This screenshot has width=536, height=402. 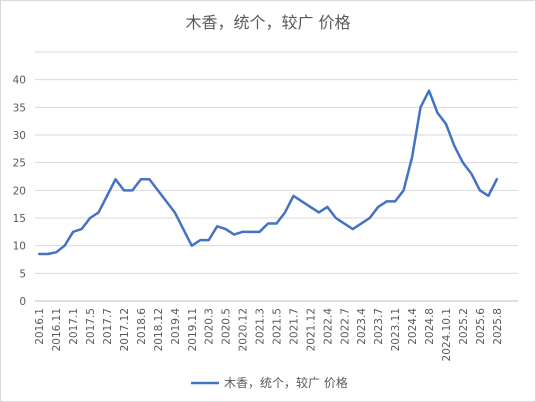 What do you see at coordinates (108, 326) in the screenshot?
I see `x-tick-label: 2017.7` at bounding box center [108, 326].